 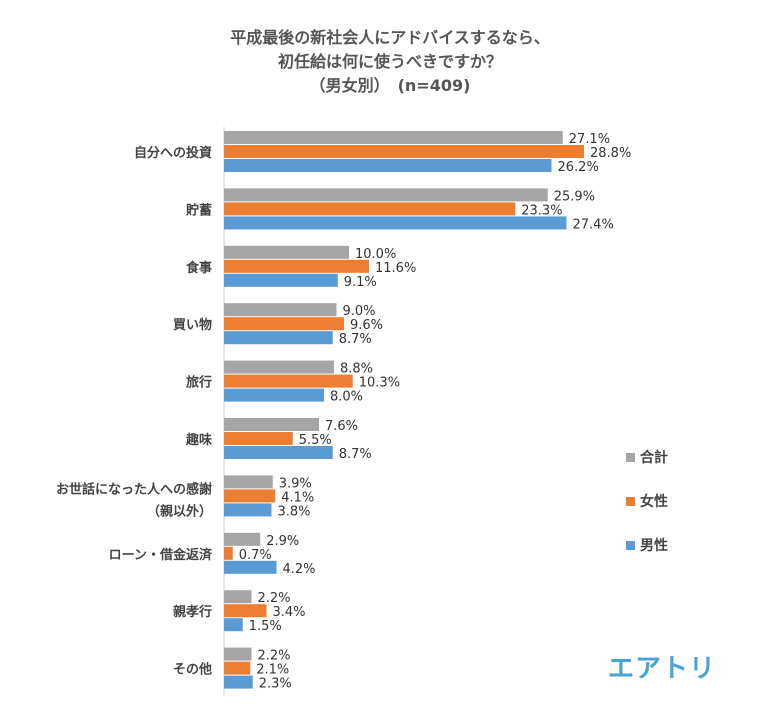 What do you see at coordinates (192, 325) in the screenshot?
I see `category-label: 買い物` at bounding box center [192, 325].